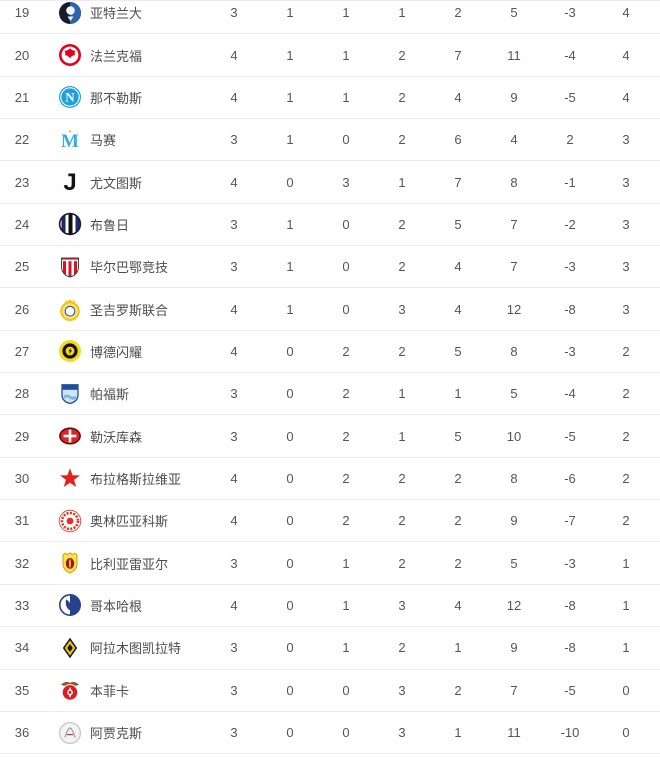  I want to click on table-row: 32 比利亚雷亚尔 3 0 1 2 2 5 -3 1, so click(330, 563).